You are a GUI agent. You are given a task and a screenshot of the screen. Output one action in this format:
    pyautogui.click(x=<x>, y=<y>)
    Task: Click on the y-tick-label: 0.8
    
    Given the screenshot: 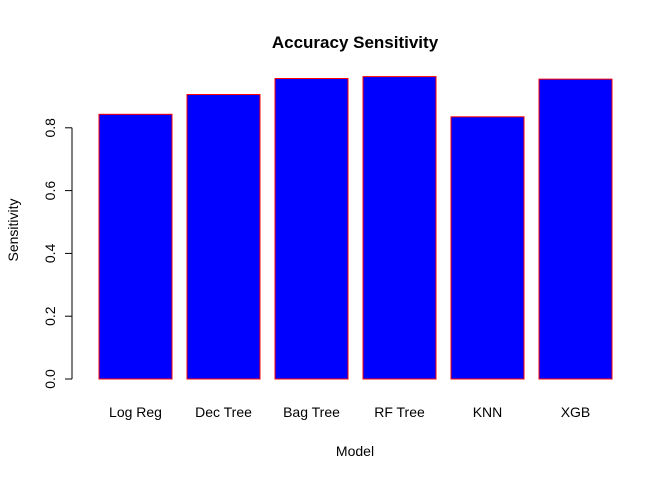 What is the action you would take?
    pyautogui.click(x=50, y=128)
    